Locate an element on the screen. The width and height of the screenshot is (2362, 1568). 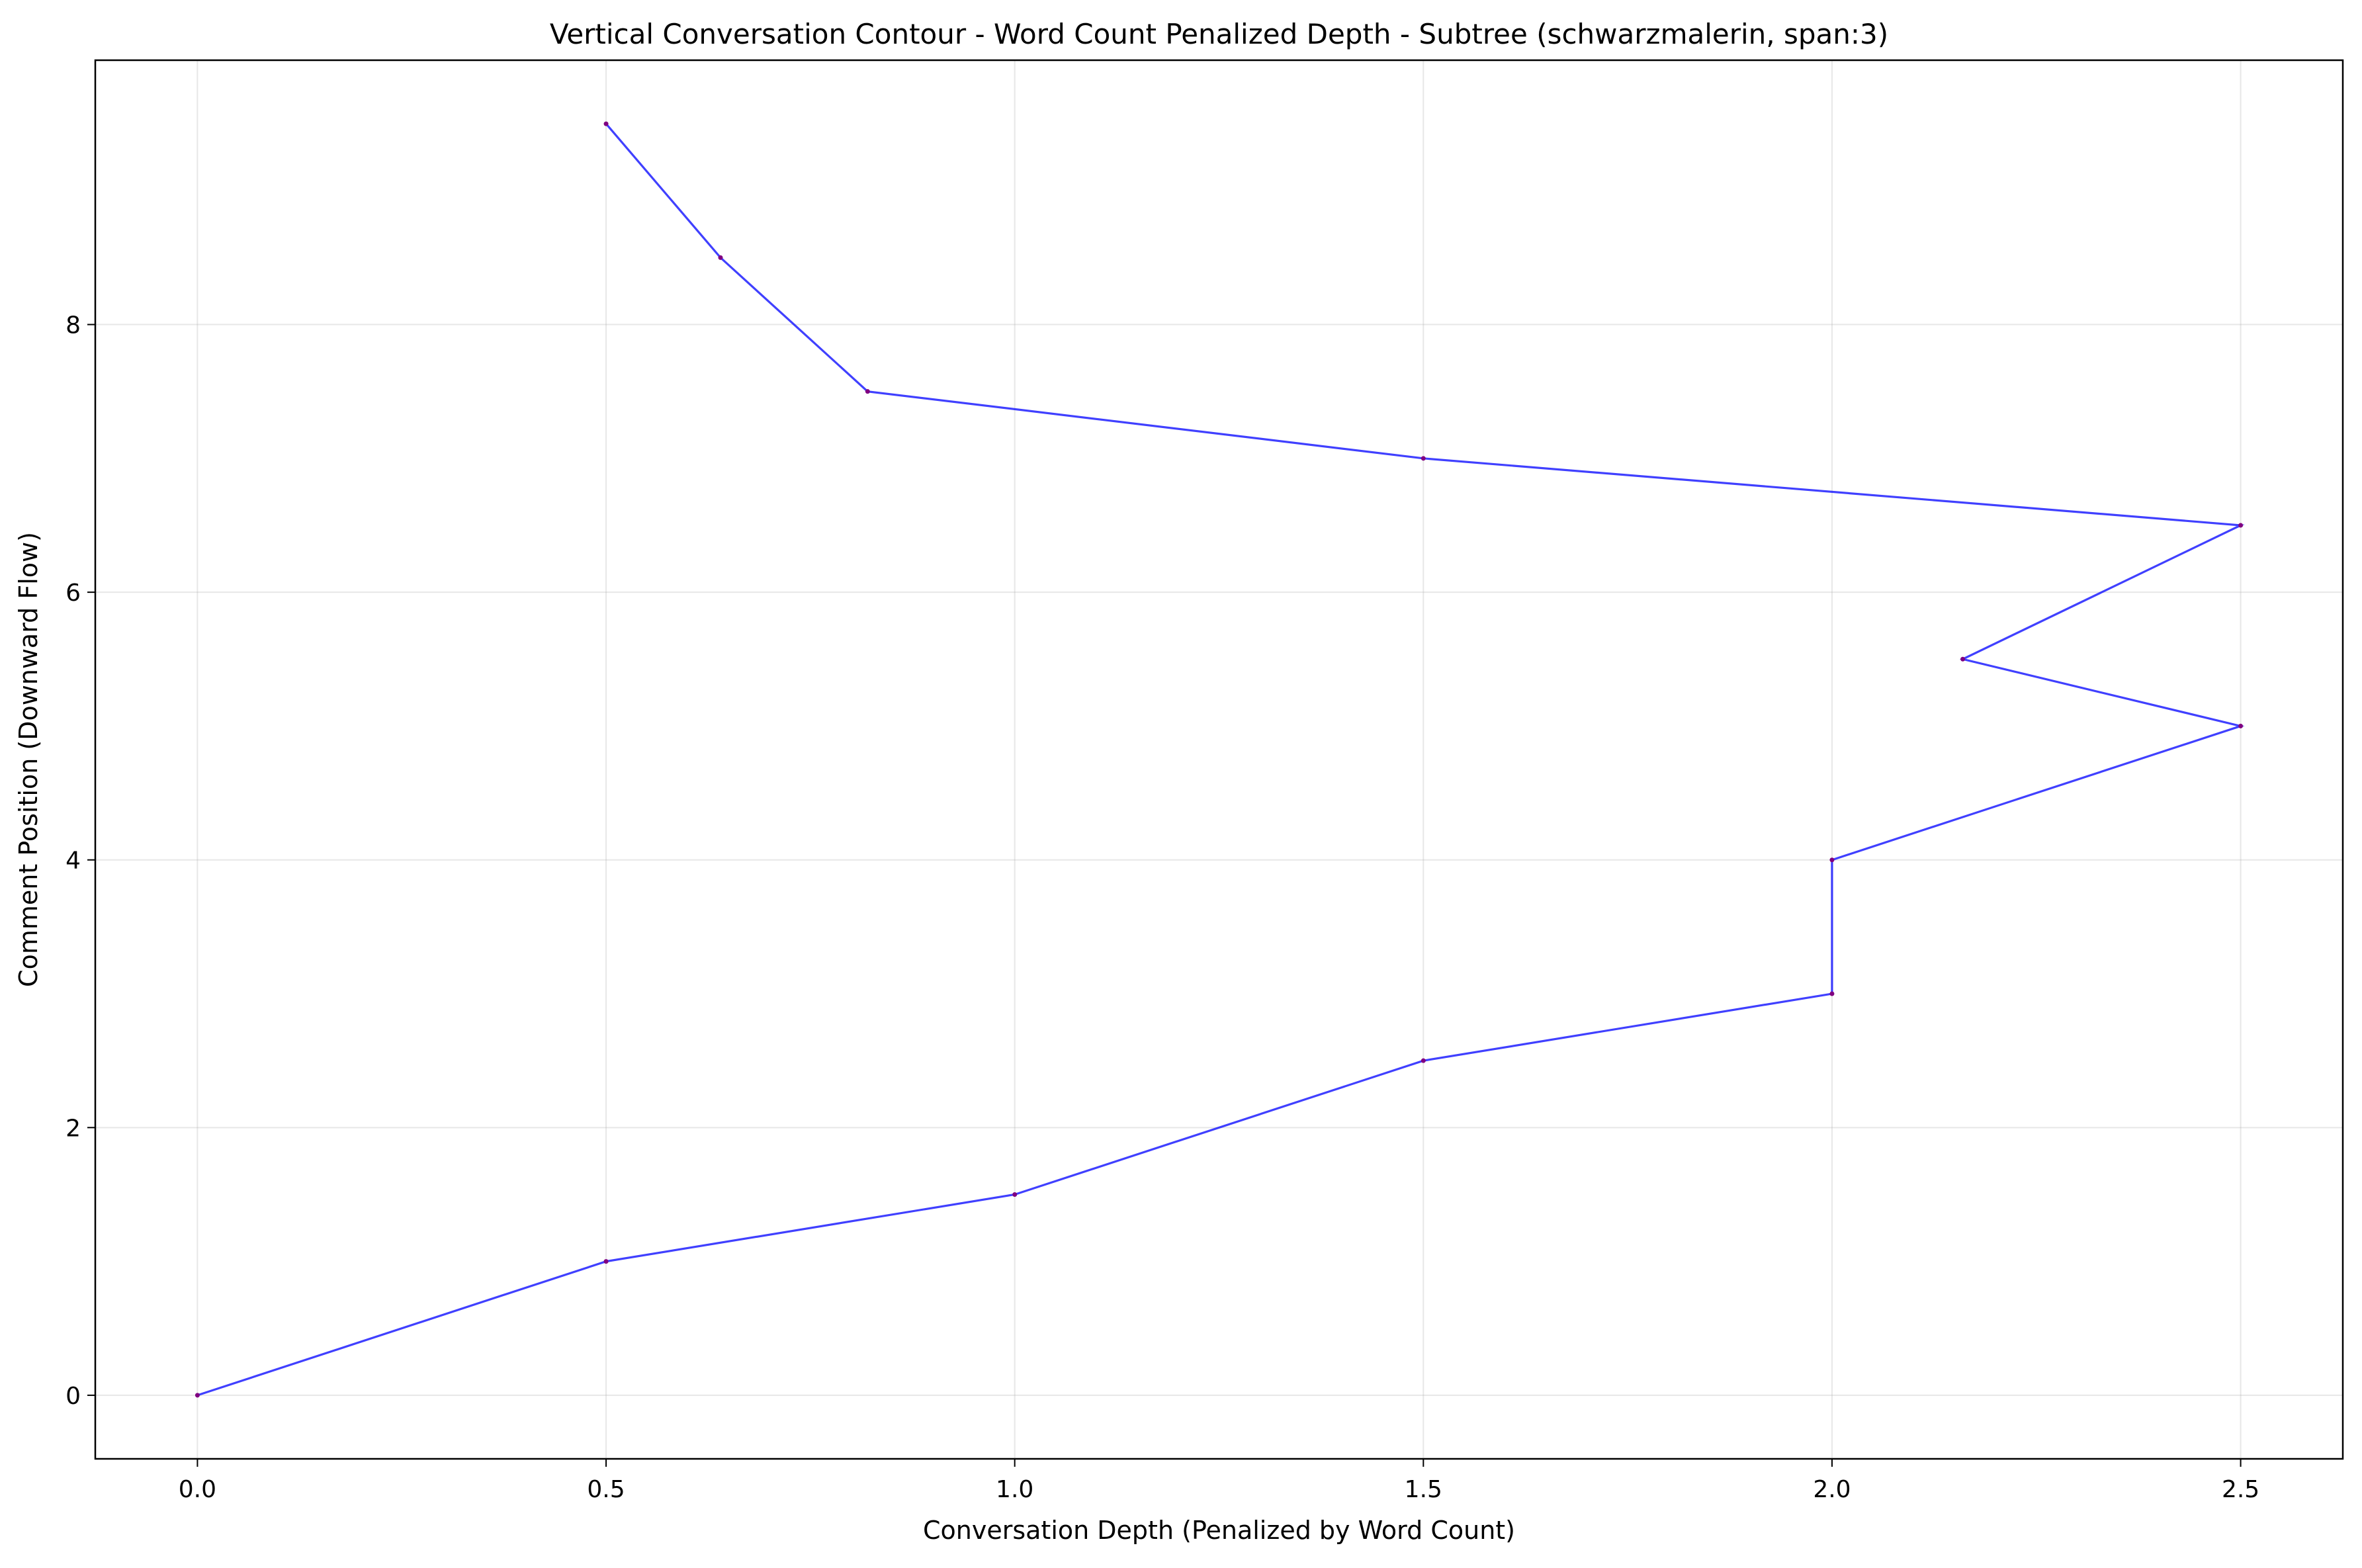
y-tick-label: 6 is located at coordinates (73, 593).